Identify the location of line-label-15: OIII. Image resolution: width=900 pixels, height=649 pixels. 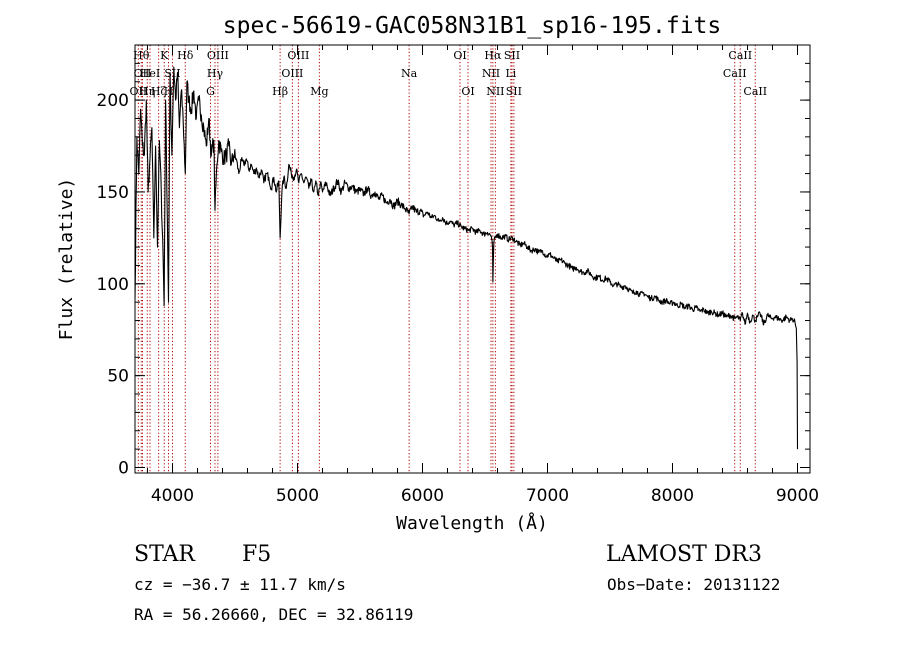
(298, 55).